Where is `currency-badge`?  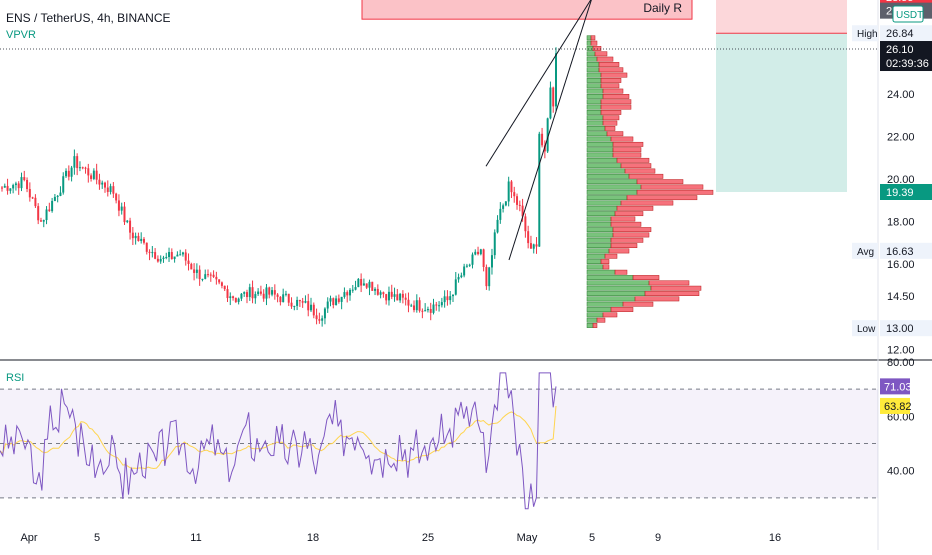
currency-badge is located at coordinates (908, 14).